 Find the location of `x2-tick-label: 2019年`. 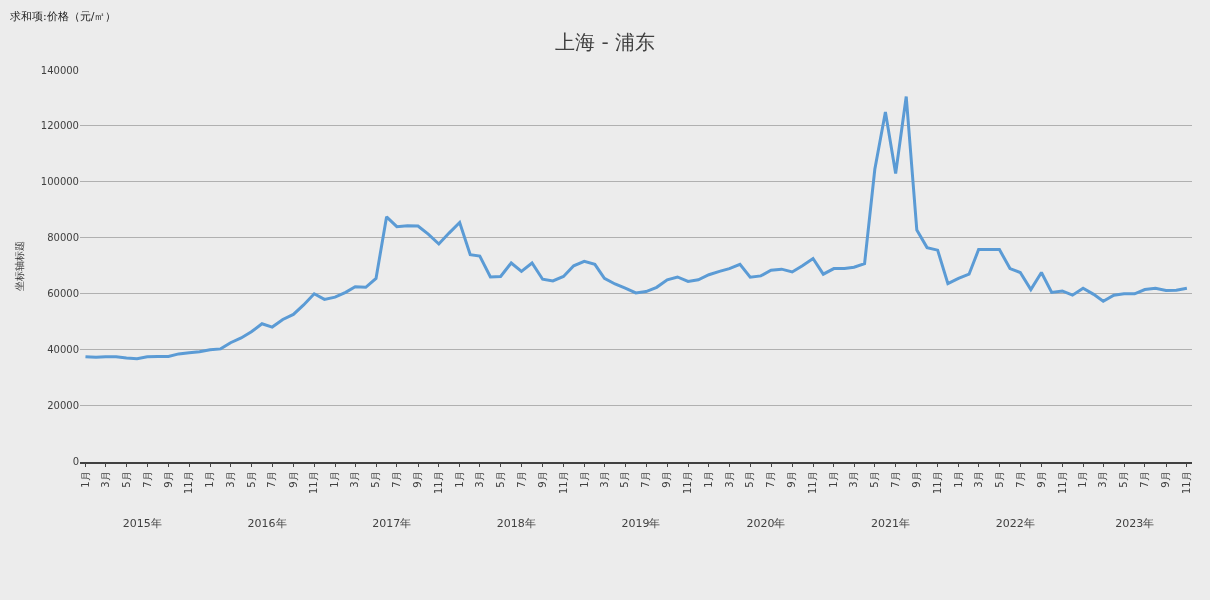

x2-tick-label: 2019年 is located at coordinates (641, 523).